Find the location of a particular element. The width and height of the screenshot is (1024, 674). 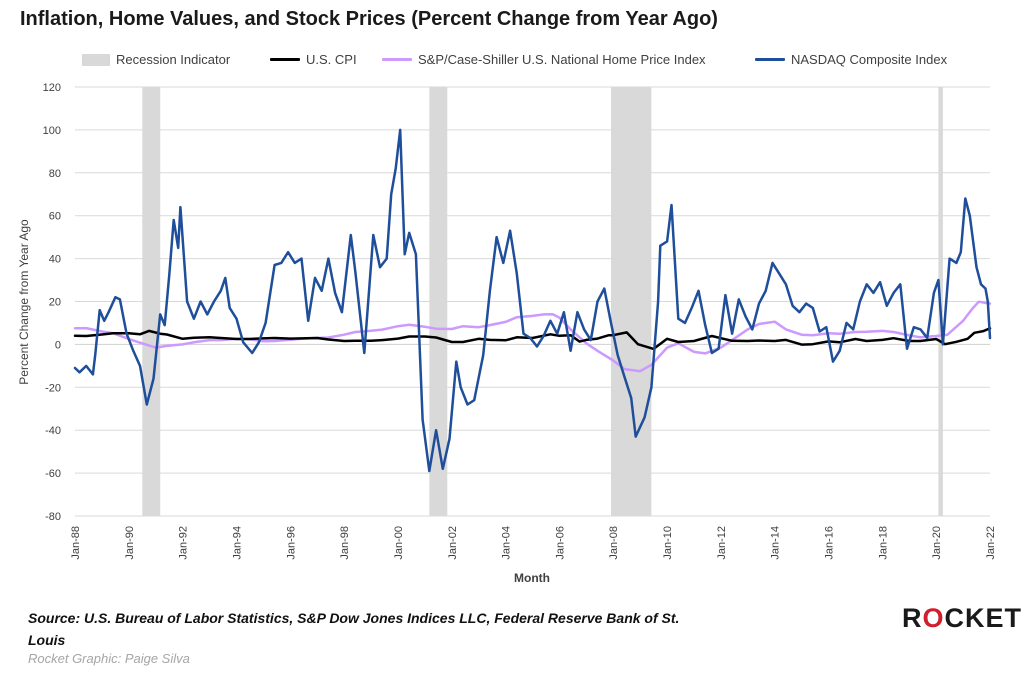

legend-item-nasdaq: NASDAQ Composite Index is located at coordinates (851, 59).